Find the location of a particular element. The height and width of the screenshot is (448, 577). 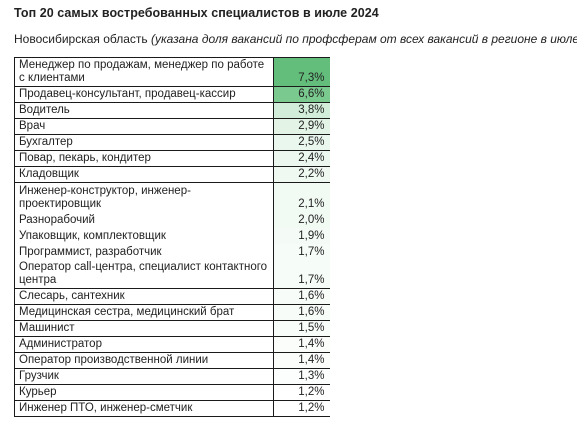

share-cell: 1,9% is located at coordinates (301, 235).